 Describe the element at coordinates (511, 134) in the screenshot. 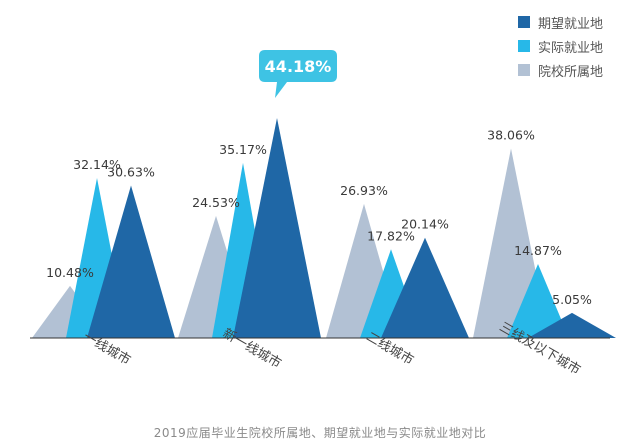

I see `data-label-school-3: 38.06%` at that location.